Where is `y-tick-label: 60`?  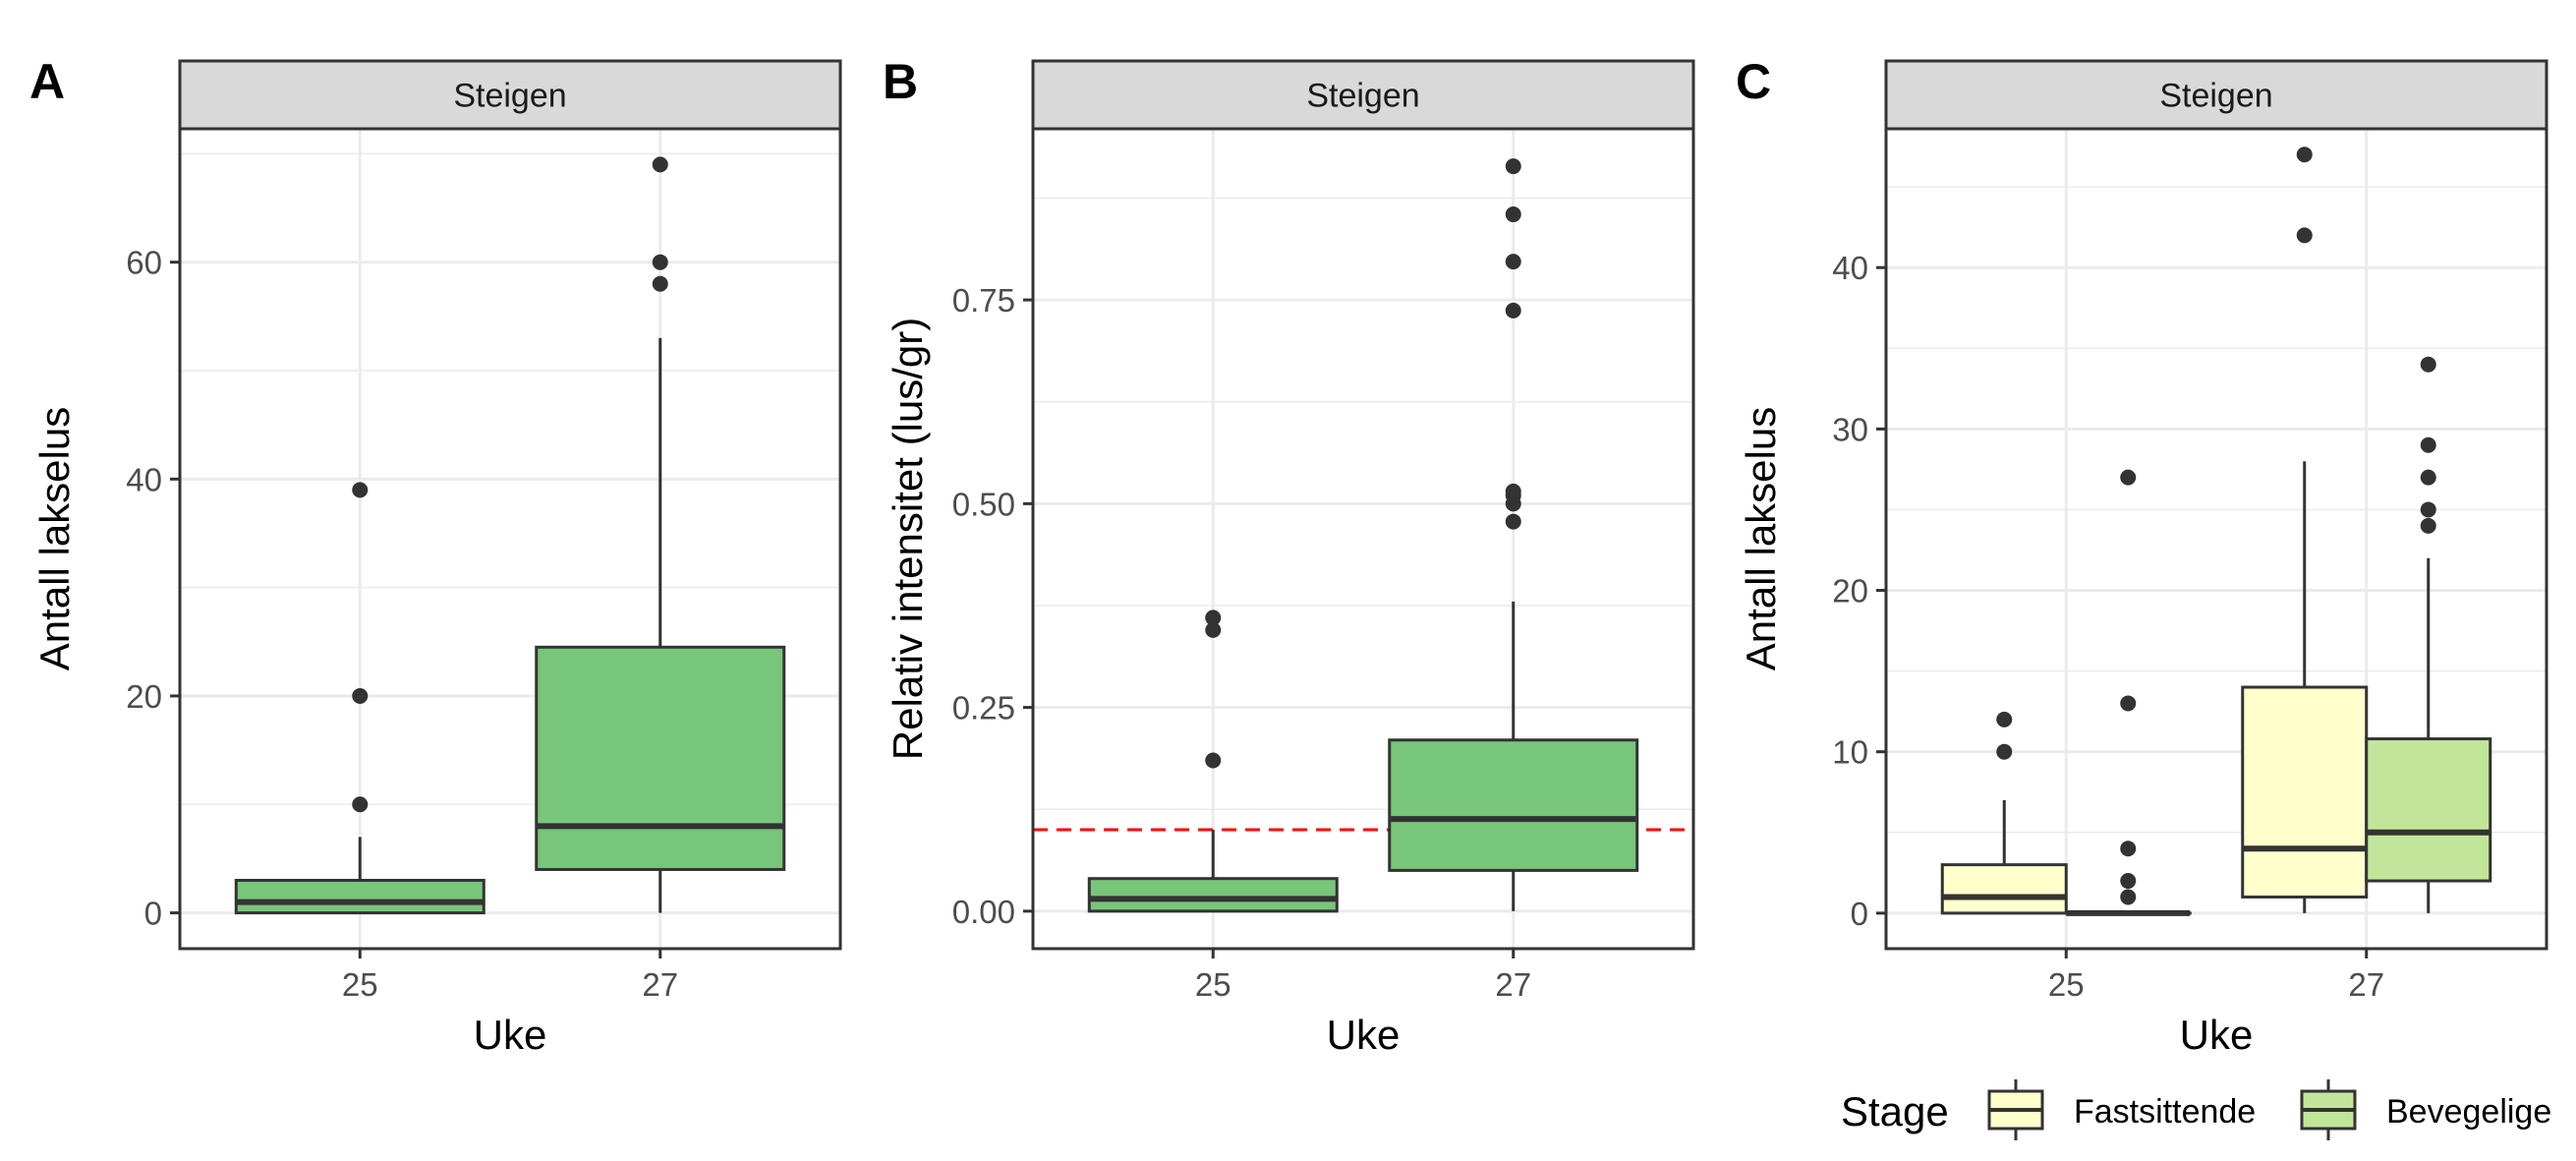
y-tick-label: 60 is located at coordinates (144, 263).